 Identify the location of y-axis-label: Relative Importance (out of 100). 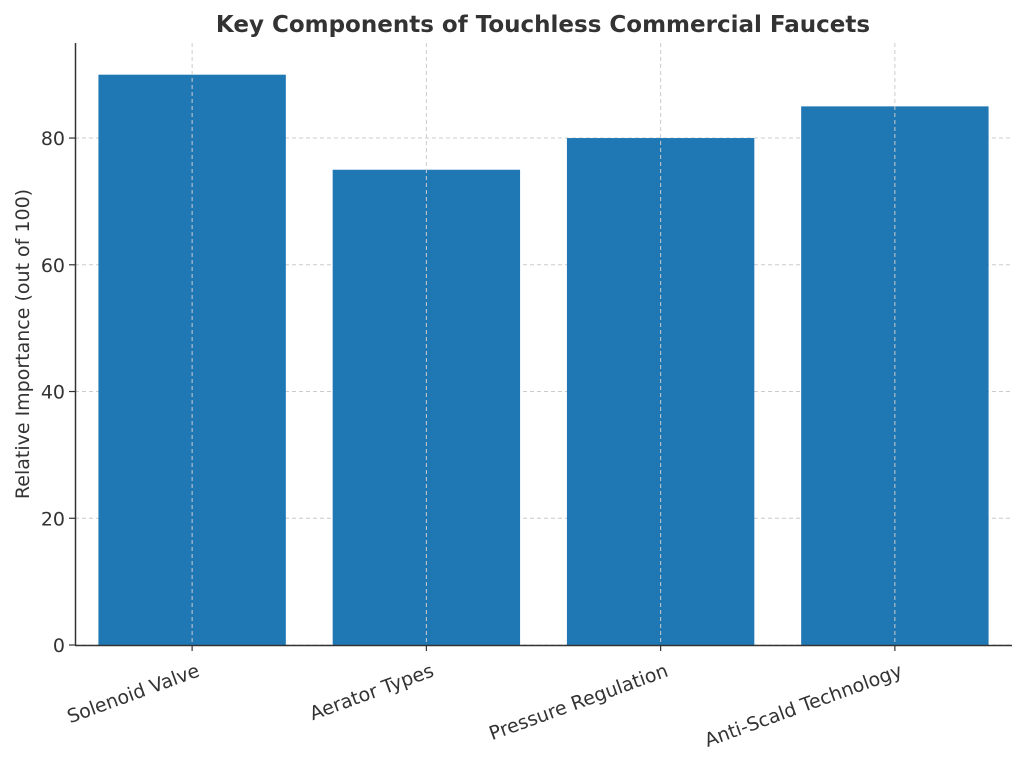
(23, 344).